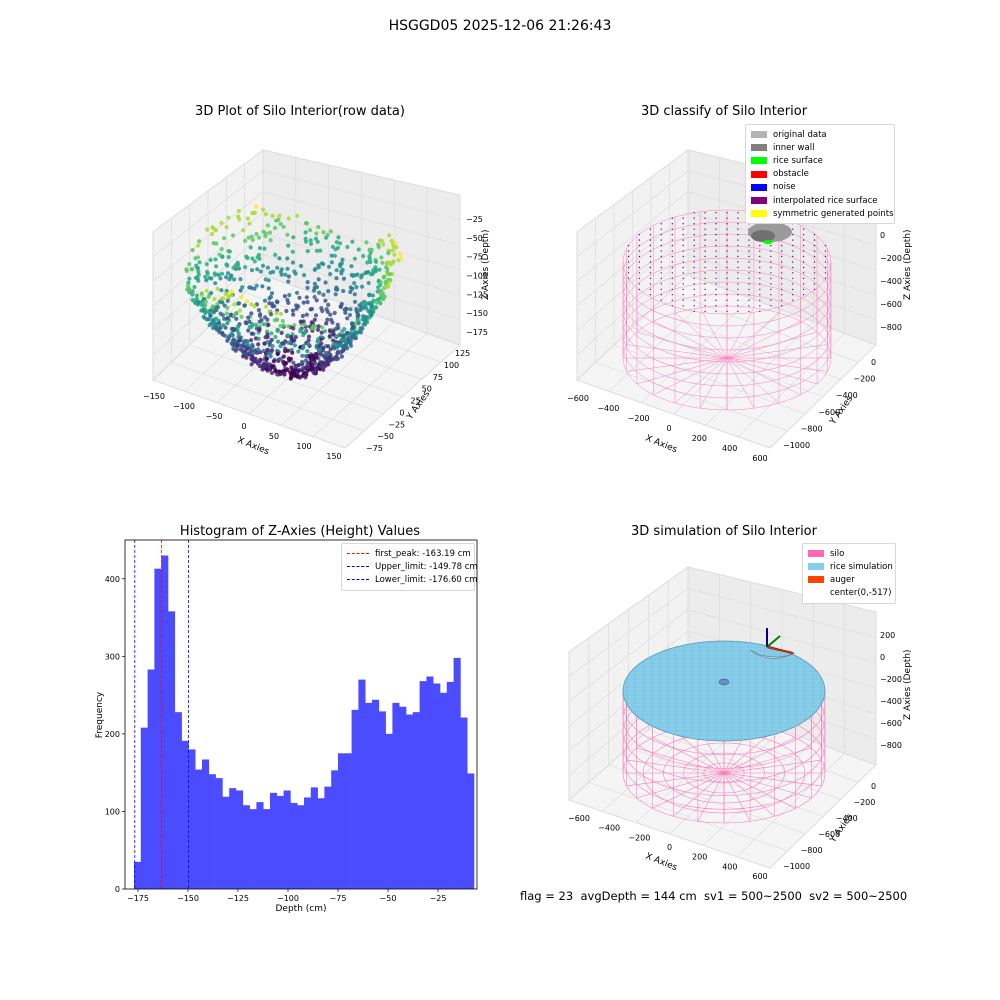 The width and height of the screenshot is (1000, 1000). What do you see at coordinates (423, 553) in the screenshot?
I see `legend-label: first_peak: -163.19 cm` at bounding box center [423, 553].